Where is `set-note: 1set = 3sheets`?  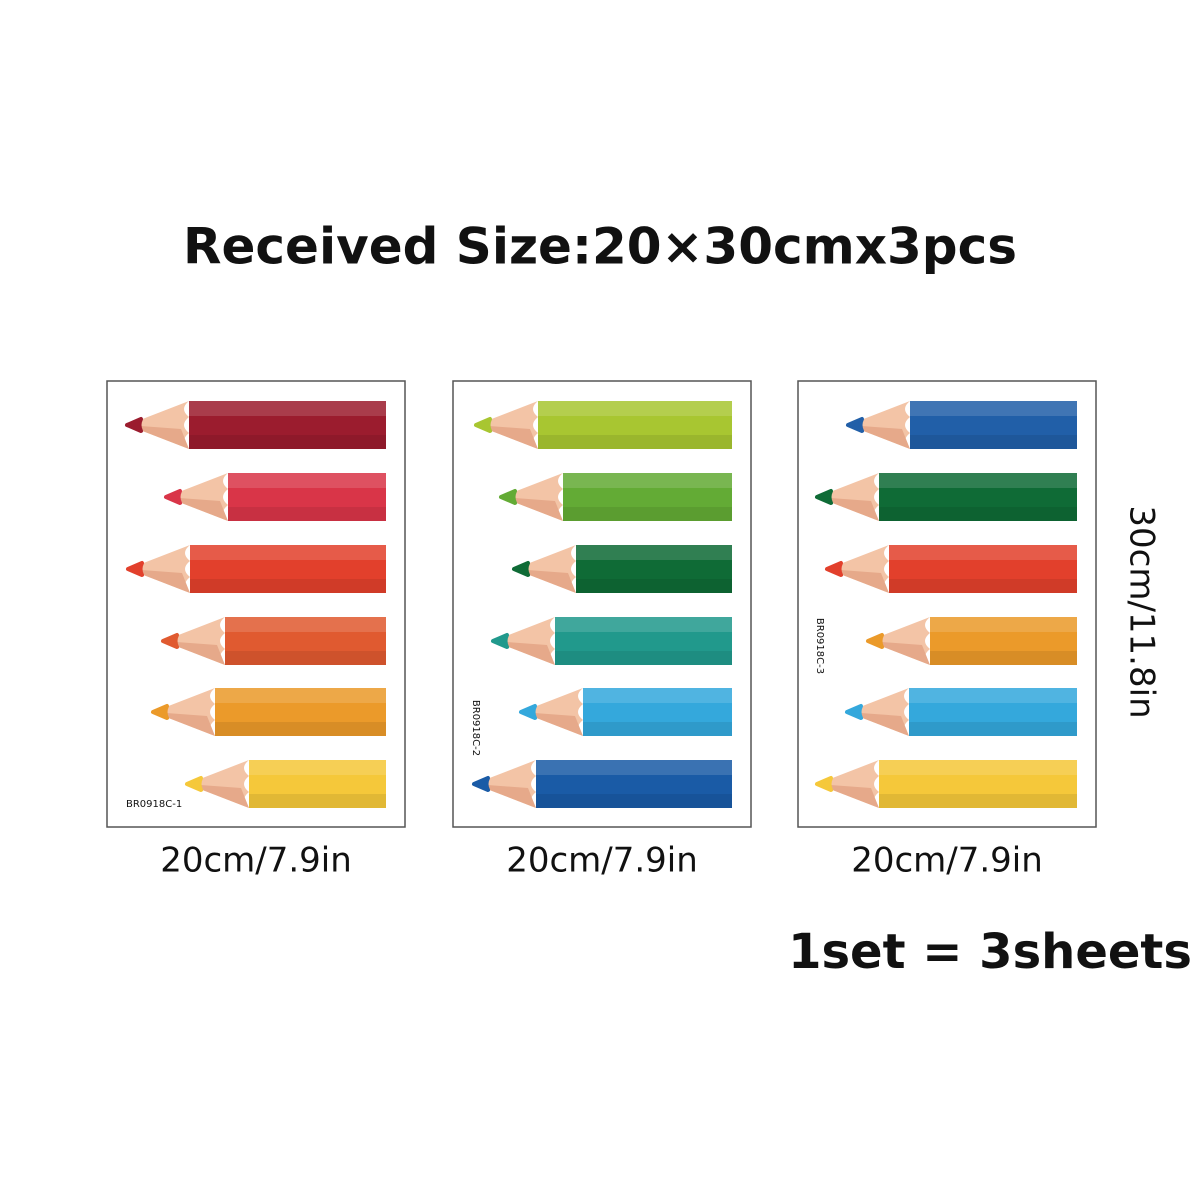
set-note: 1set = 3sheets is located at coordinates (990, 952).